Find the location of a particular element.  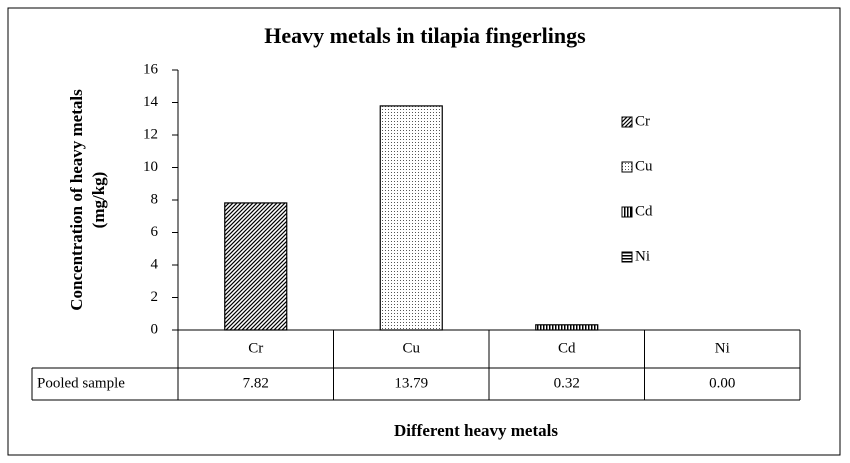

legend-label: Ni is located at coordinates (642, 256).